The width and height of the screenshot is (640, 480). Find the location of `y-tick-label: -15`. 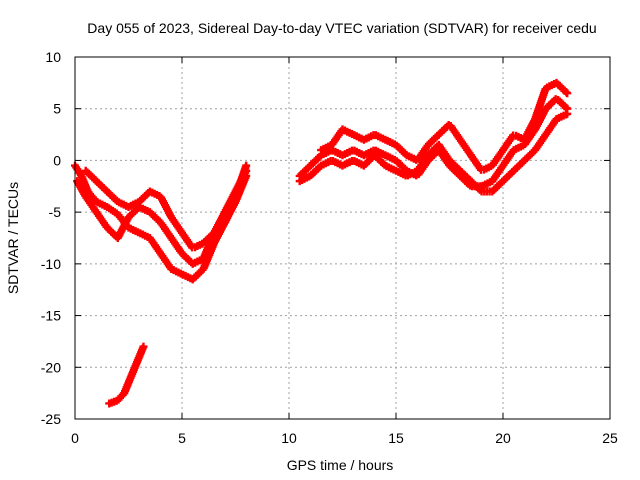

y-tick-label: -15 is located at coordinates (51, 316).